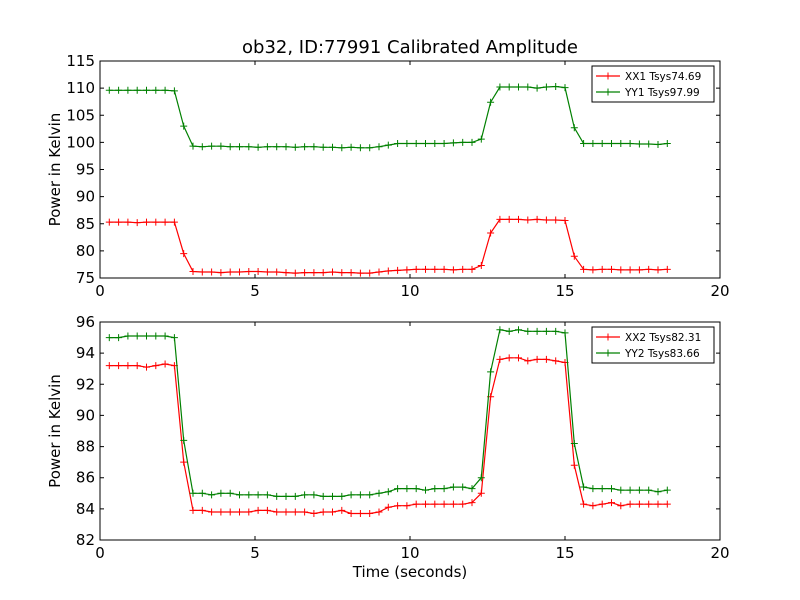  I want to click on bottom-legend: XX2 Tsys82.31 YY2 Tsys83.66, so click(653, 345).